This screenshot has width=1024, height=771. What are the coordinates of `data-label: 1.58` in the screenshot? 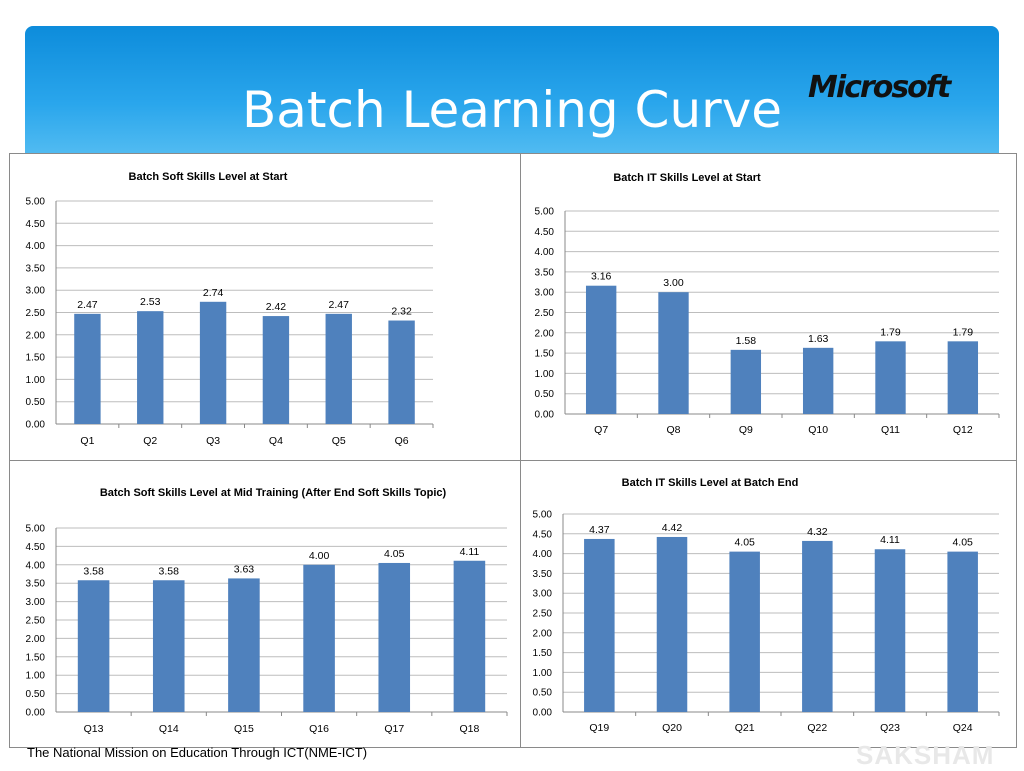 It's located at (746, 341).